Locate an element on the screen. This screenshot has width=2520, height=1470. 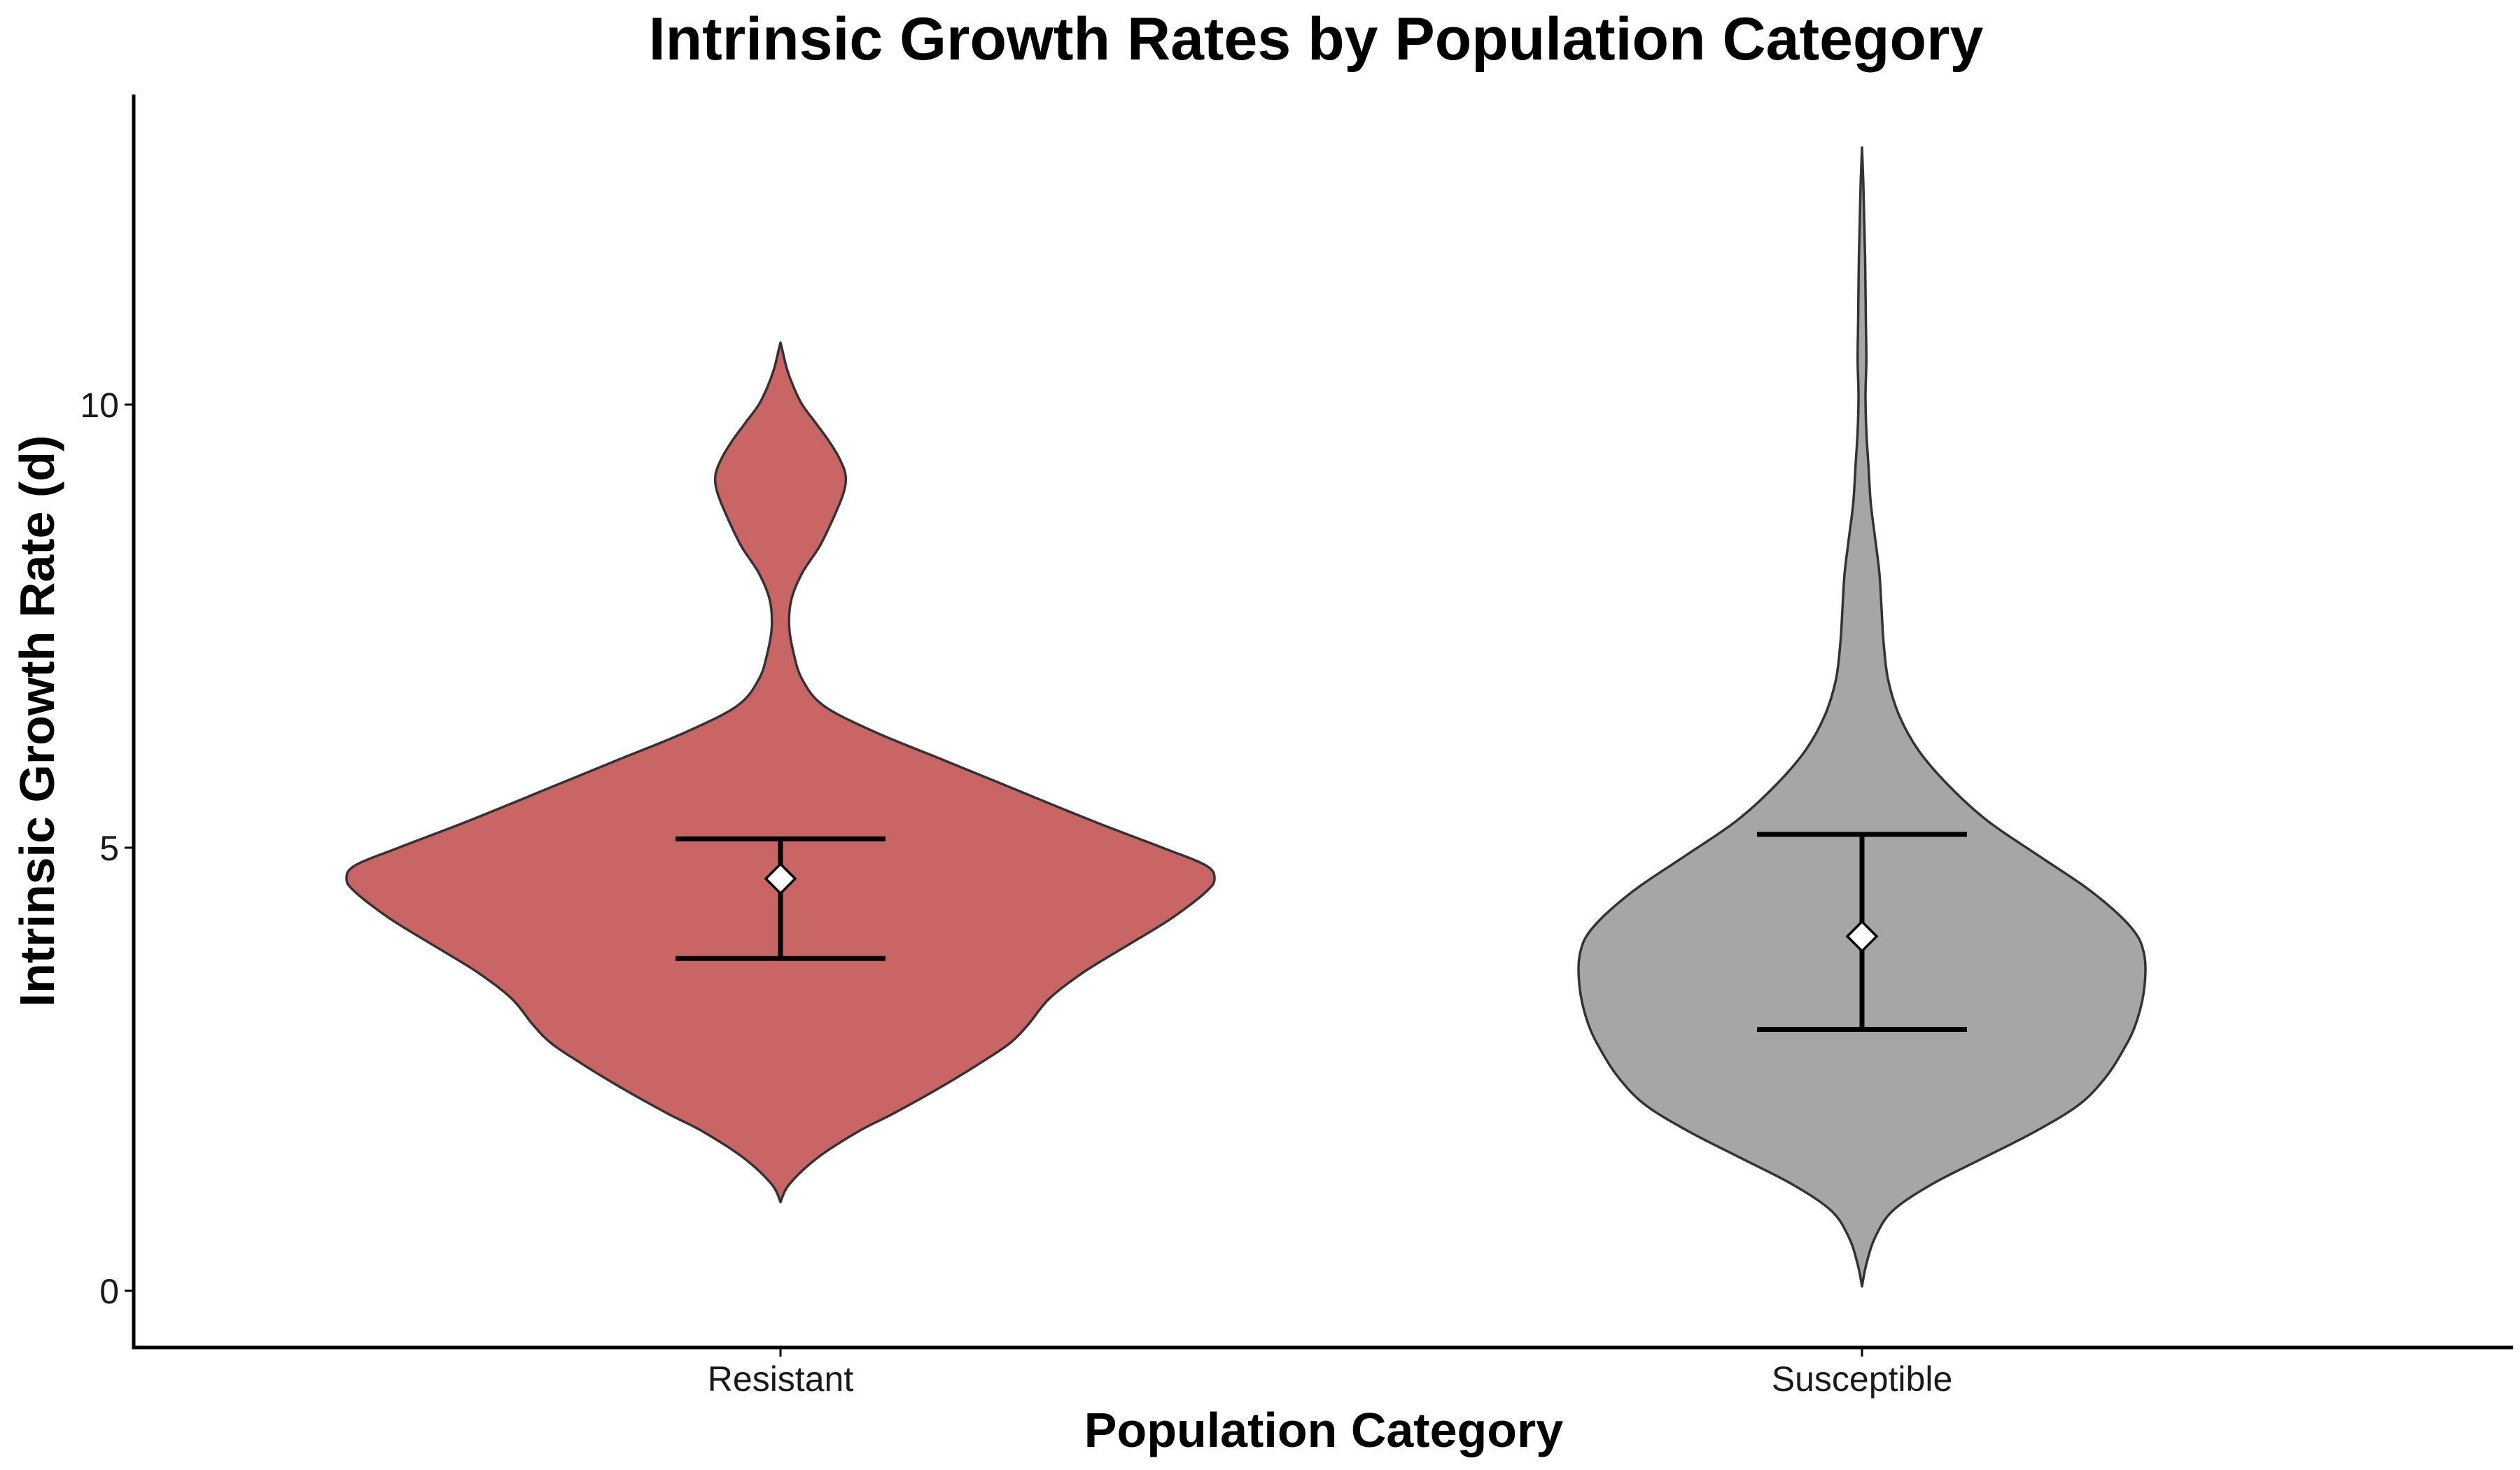
y-tick-label: 5 is located at coordinates (109, 848).